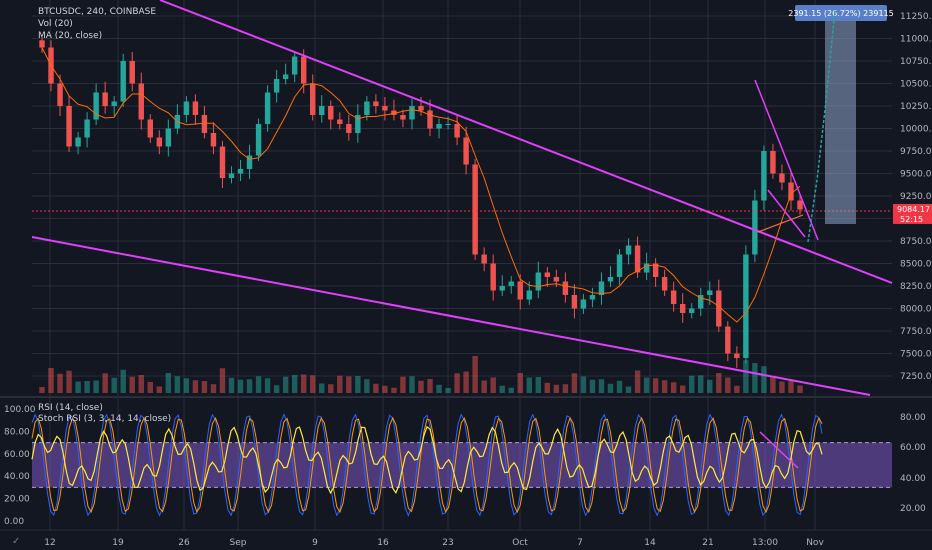  What do you see at coordinates (707, 543) in the screenshot?
I see `time-tick-label: 21` at bounding box center [707, 543].